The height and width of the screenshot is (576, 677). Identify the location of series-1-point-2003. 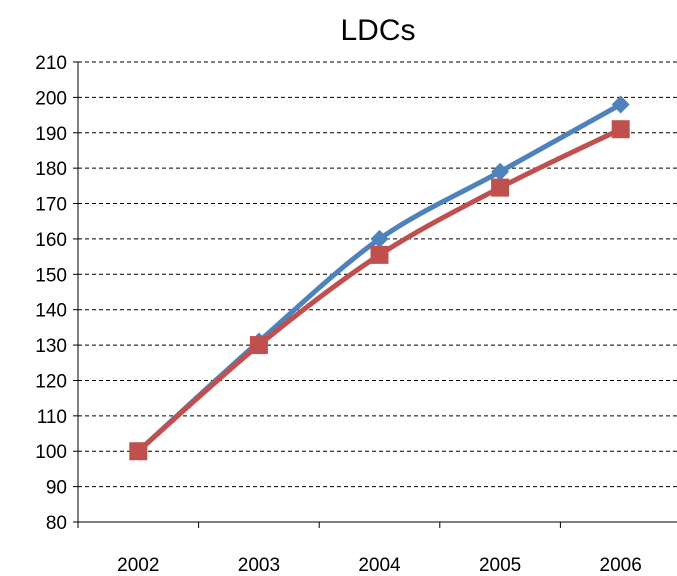
(258, 345).